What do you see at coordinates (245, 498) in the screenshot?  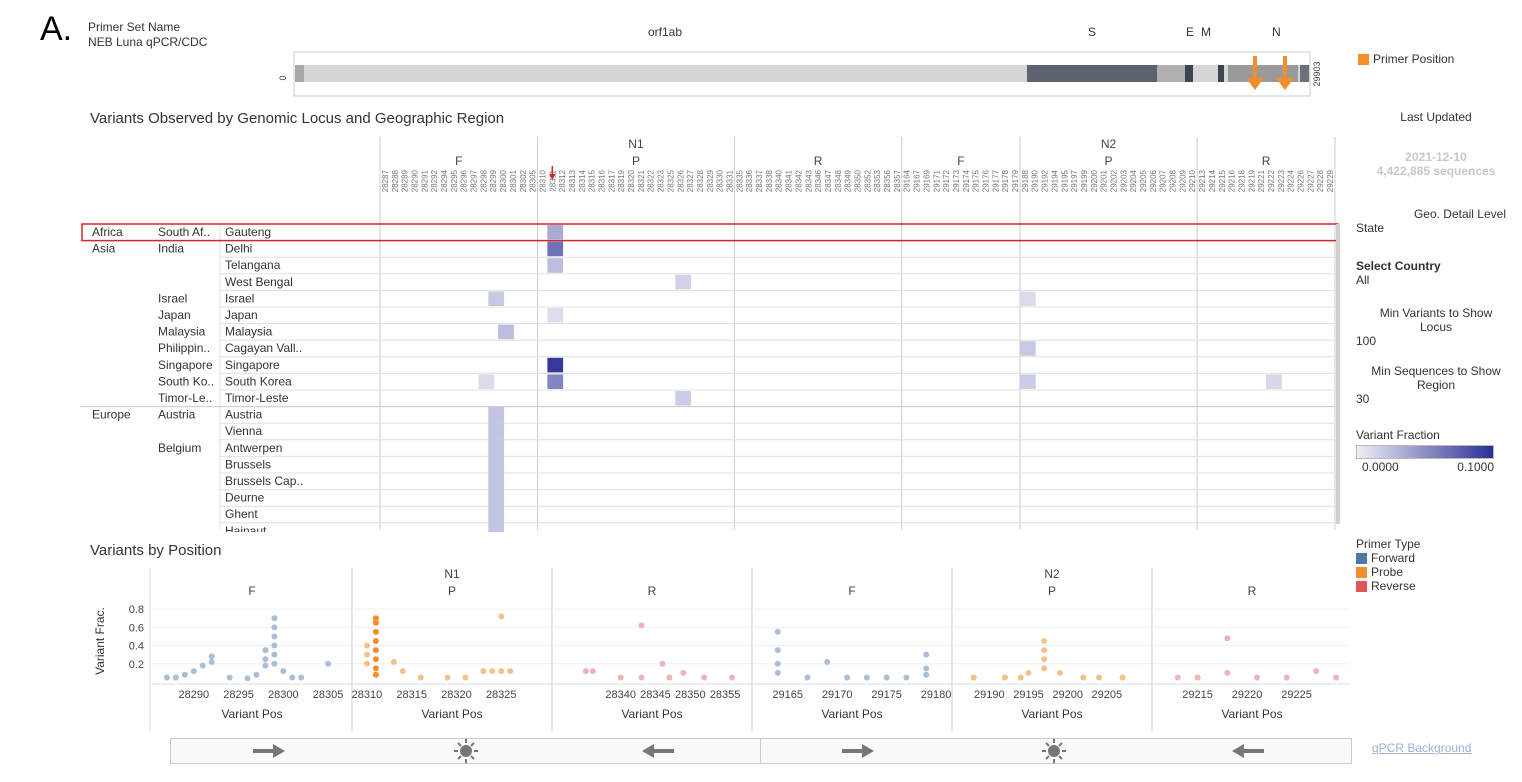 I see `state-label: Deurne` at bounding box center [245, 498].